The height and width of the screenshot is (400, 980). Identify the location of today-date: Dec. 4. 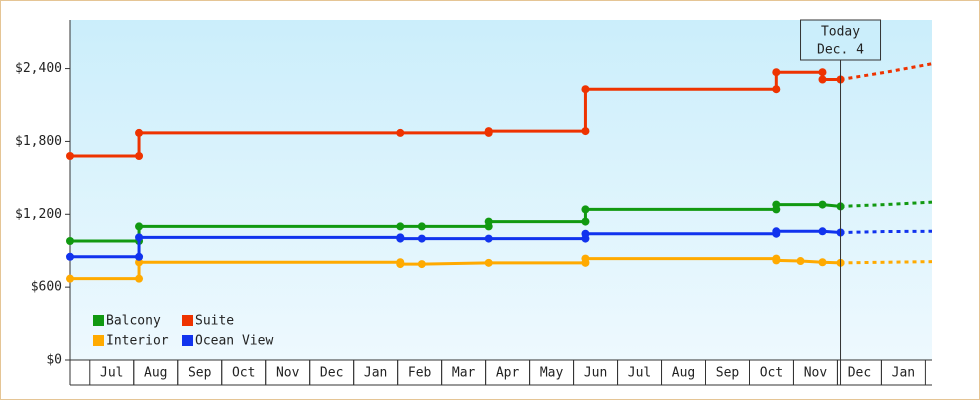
(840, 50).